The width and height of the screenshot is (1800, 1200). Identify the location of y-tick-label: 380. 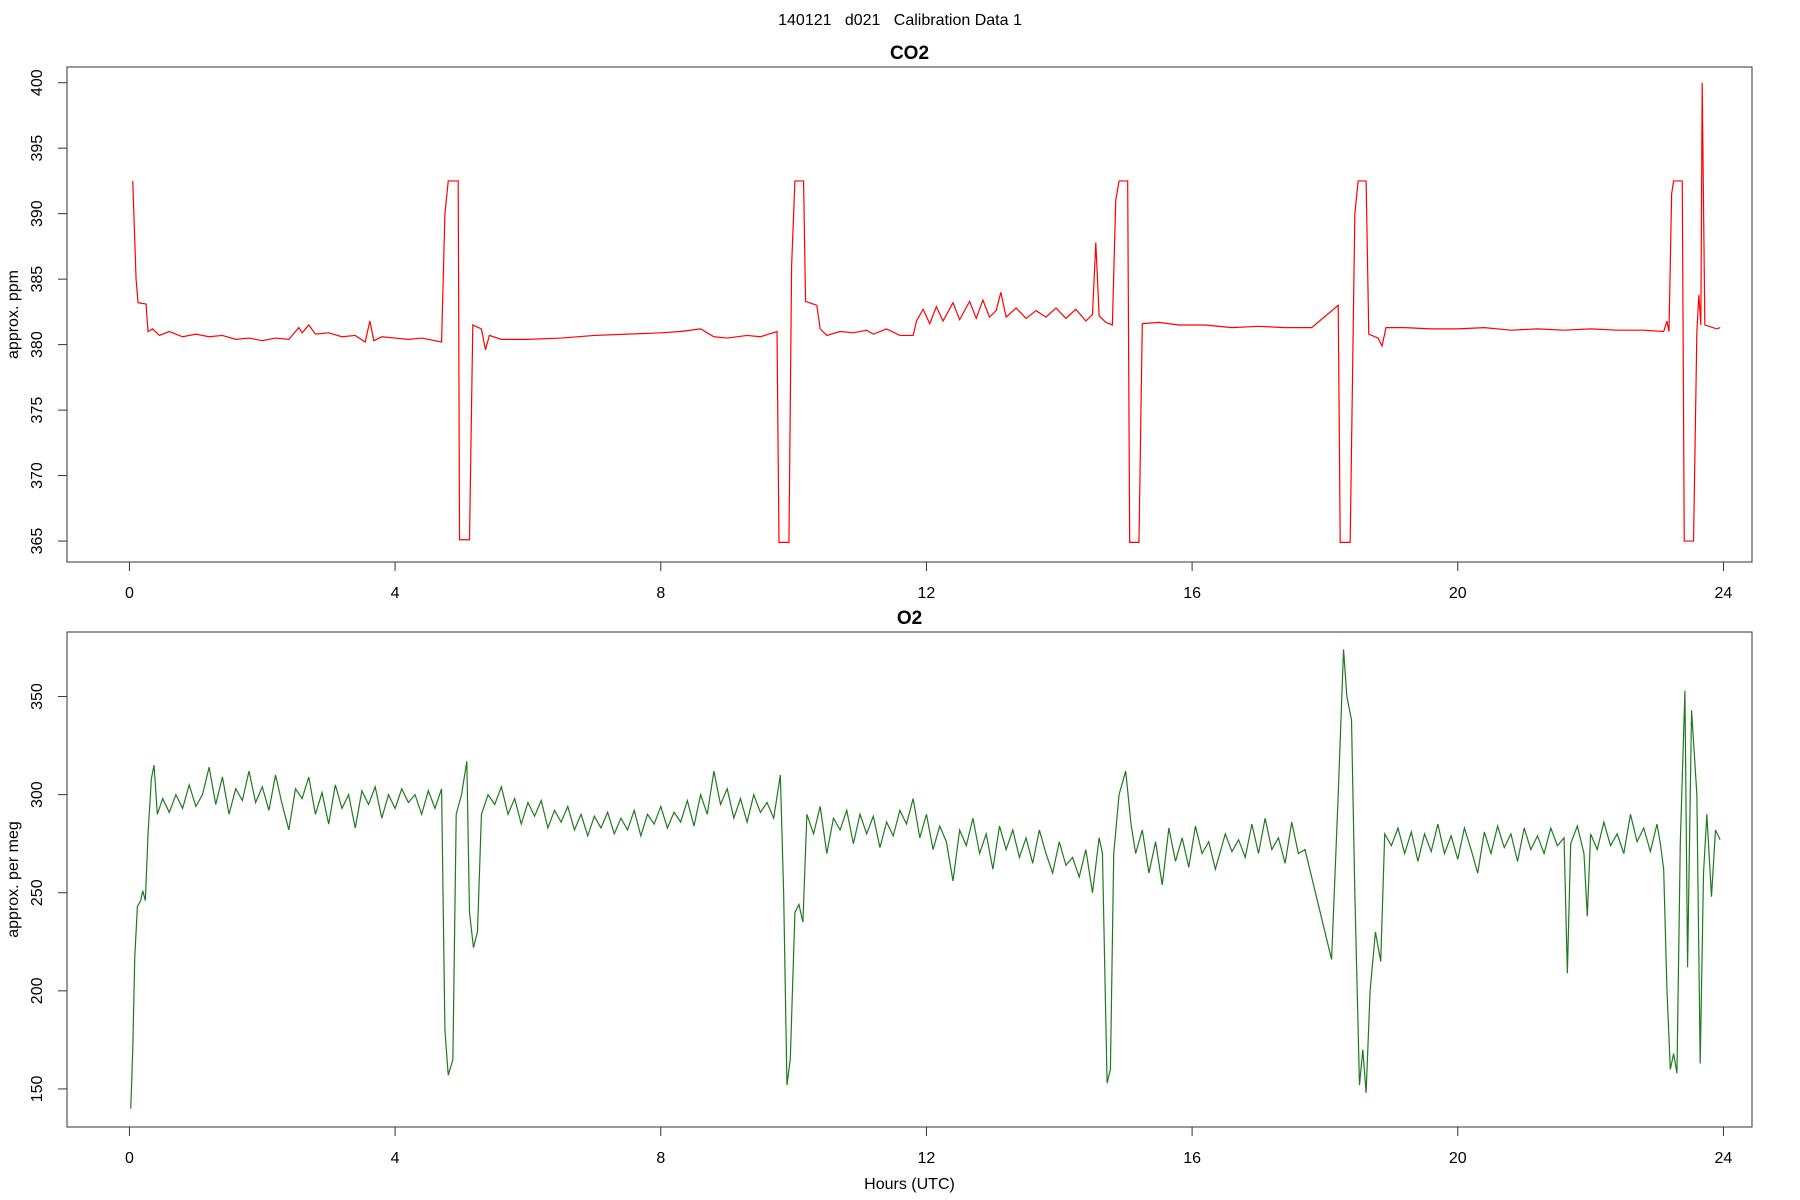
(37, 344).